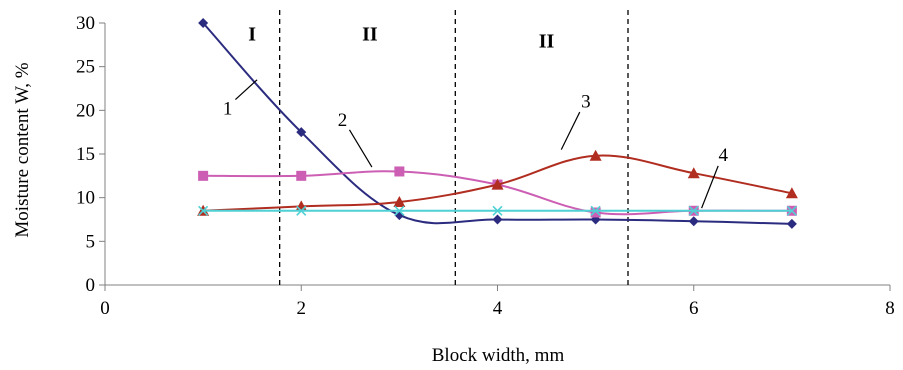 The height and width of the screenshot is (370, 903). Describe the element at coordinates (22, 149) in the screenshot. I see `y-axis-label: Moisture content W, %` at that location.